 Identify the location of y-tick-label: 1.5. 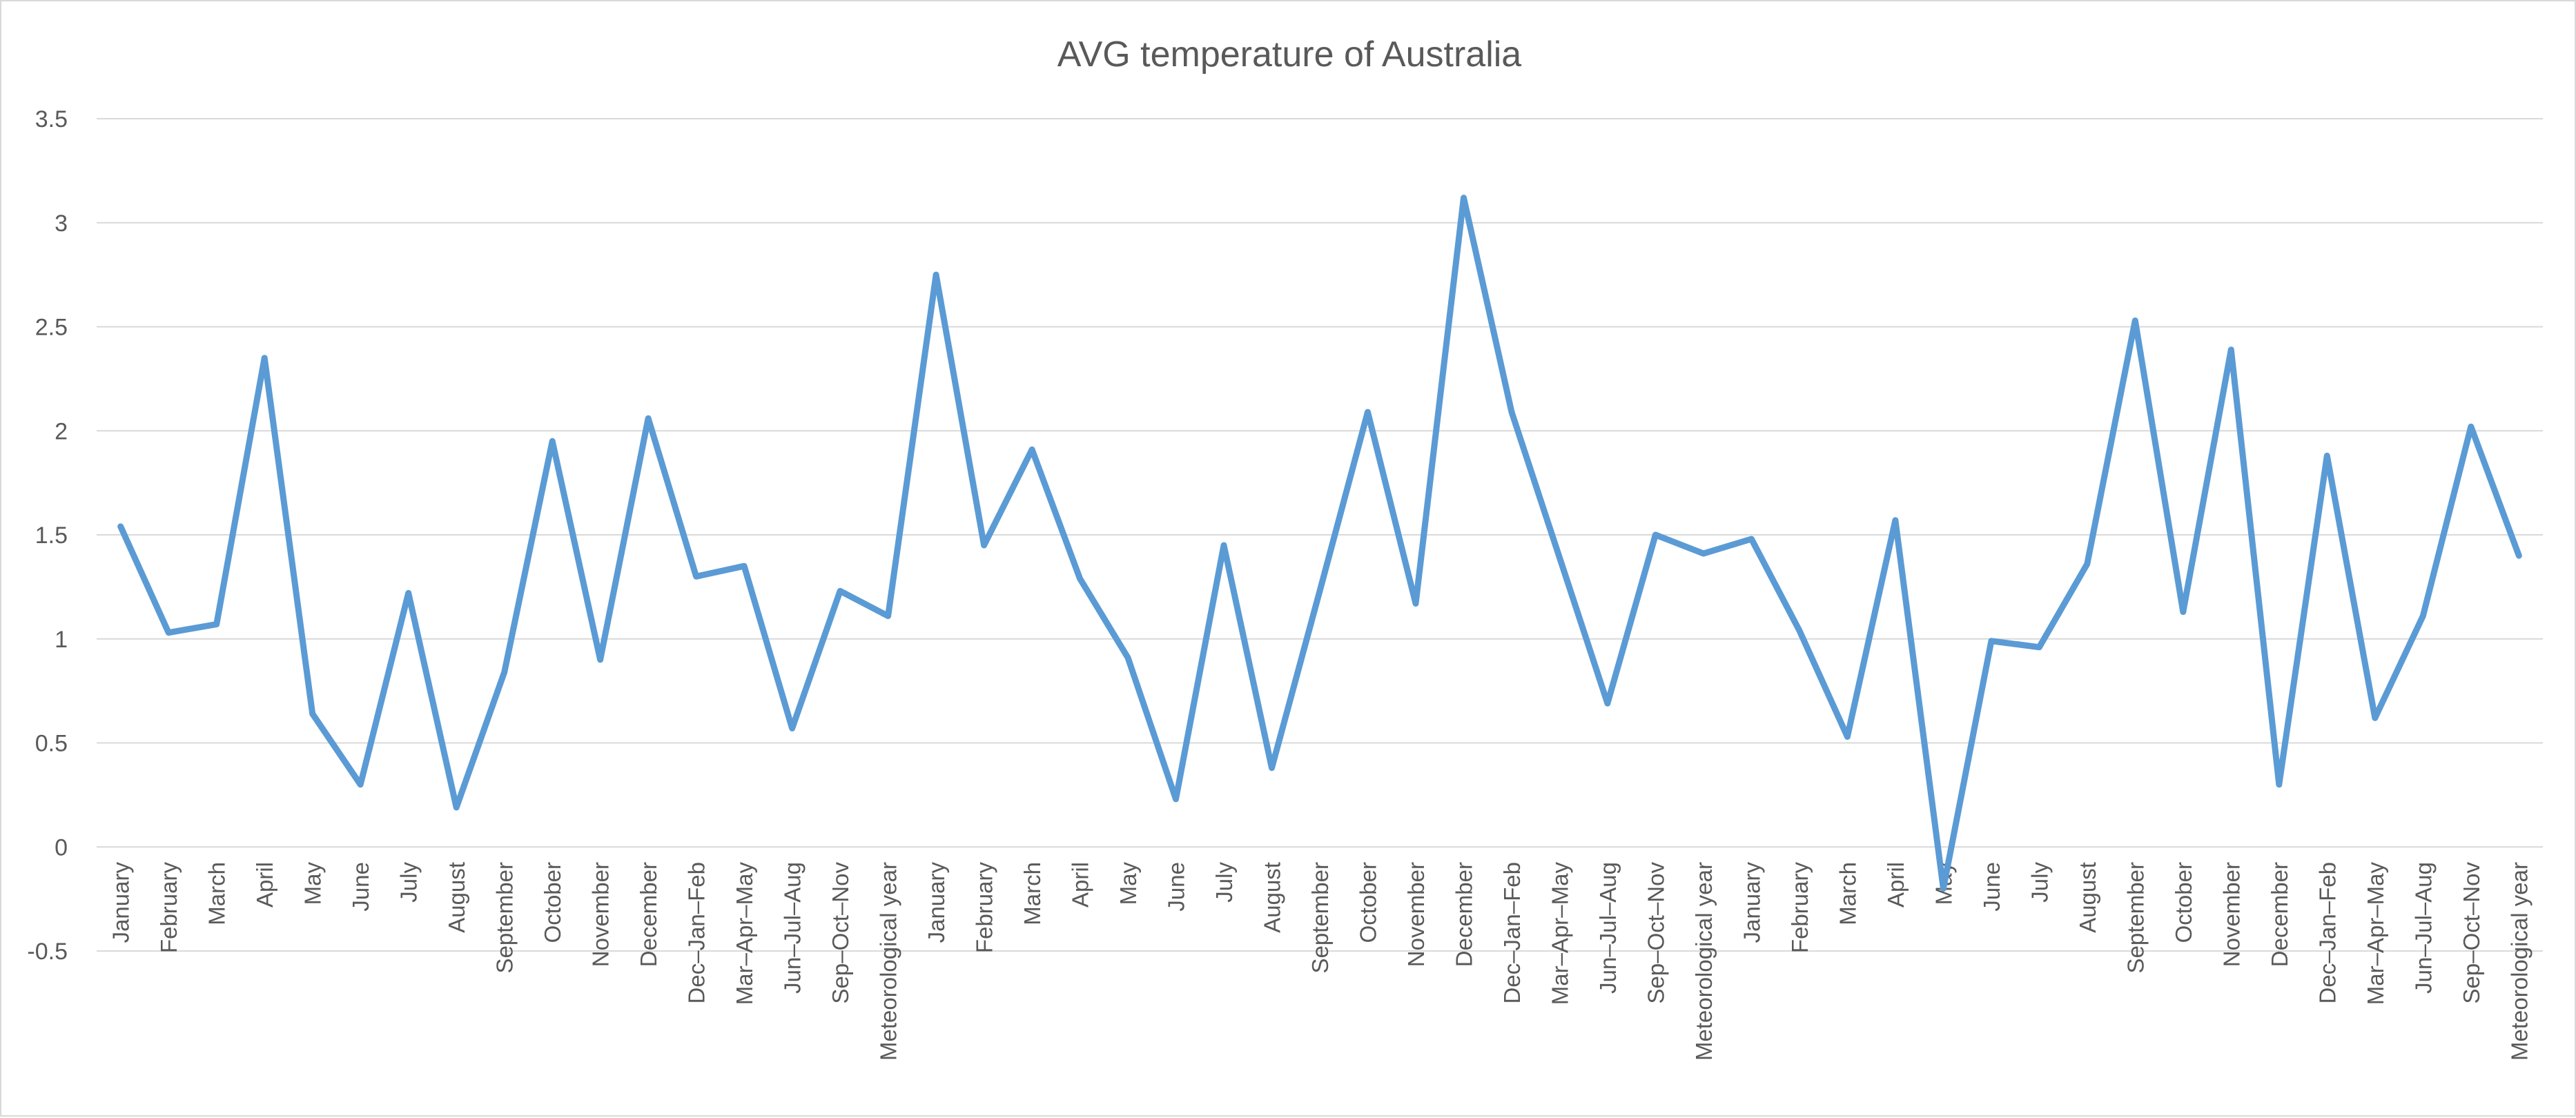
(51, 535).